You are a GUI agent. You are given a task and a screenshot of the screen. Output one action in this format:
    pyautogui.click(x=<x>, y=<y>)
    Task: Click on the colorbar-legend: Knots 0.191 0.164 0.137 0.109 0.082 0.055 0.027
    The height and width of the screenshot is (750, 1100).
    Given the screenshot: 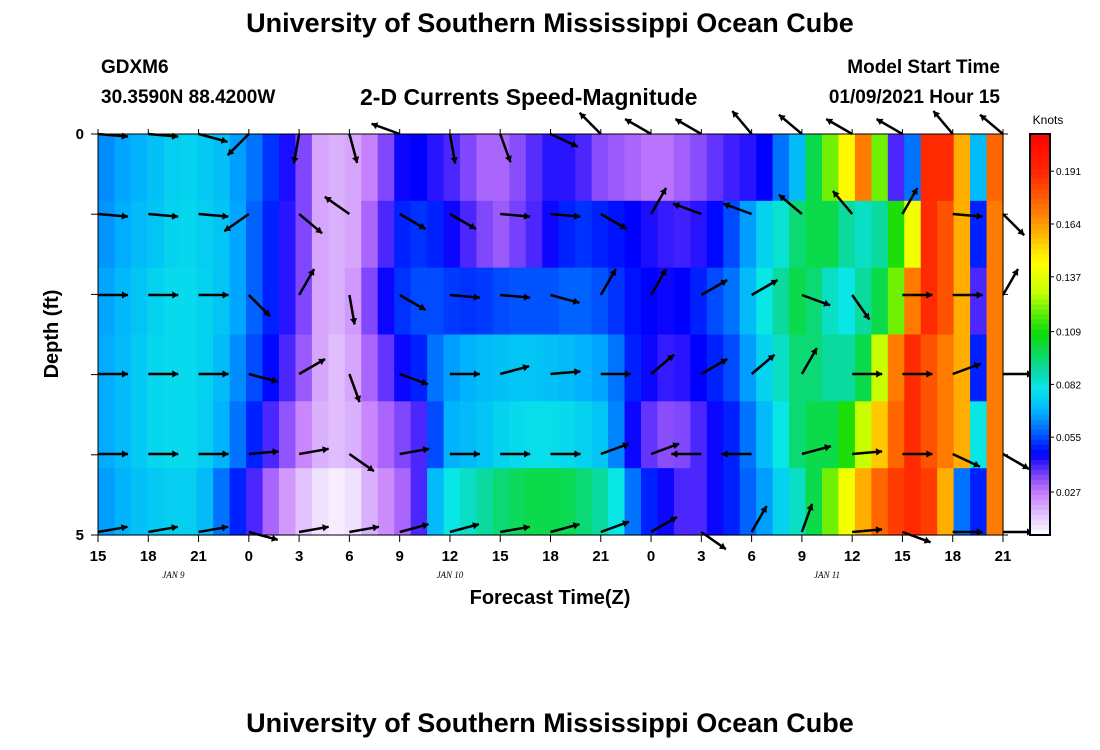 What is the action you would take?
    pyautogui.click(x=1055, y=324)
    